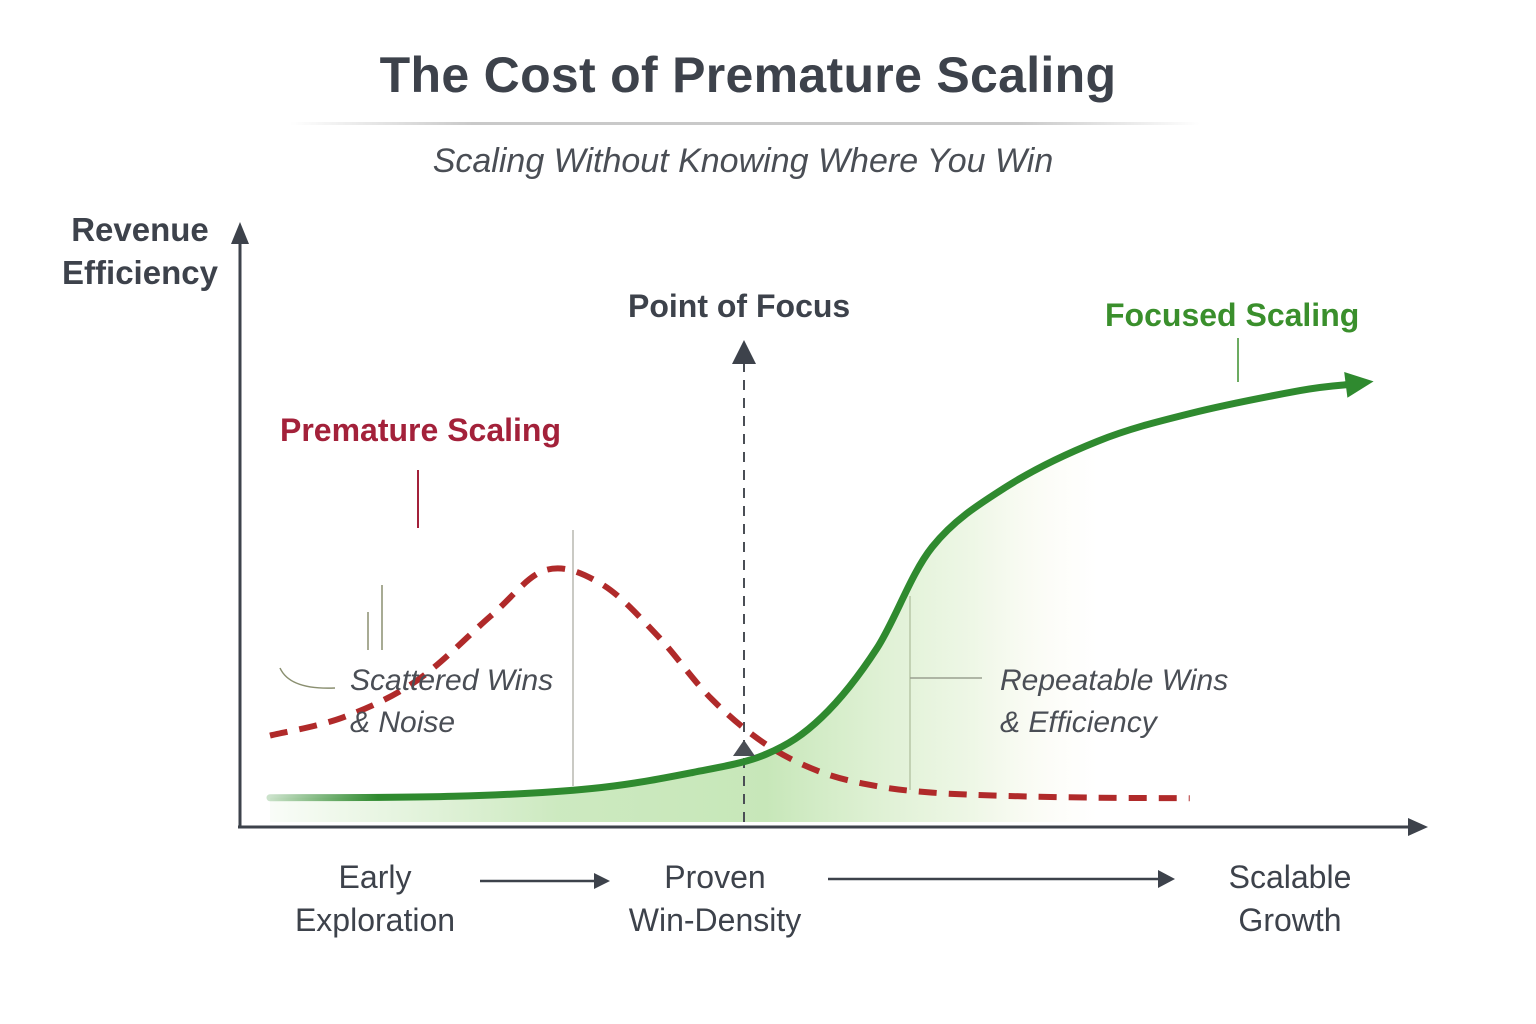 This screenshot has width=1536, height=1024. I want to click on x-axis-arrow-icon, so click(1418, 827).